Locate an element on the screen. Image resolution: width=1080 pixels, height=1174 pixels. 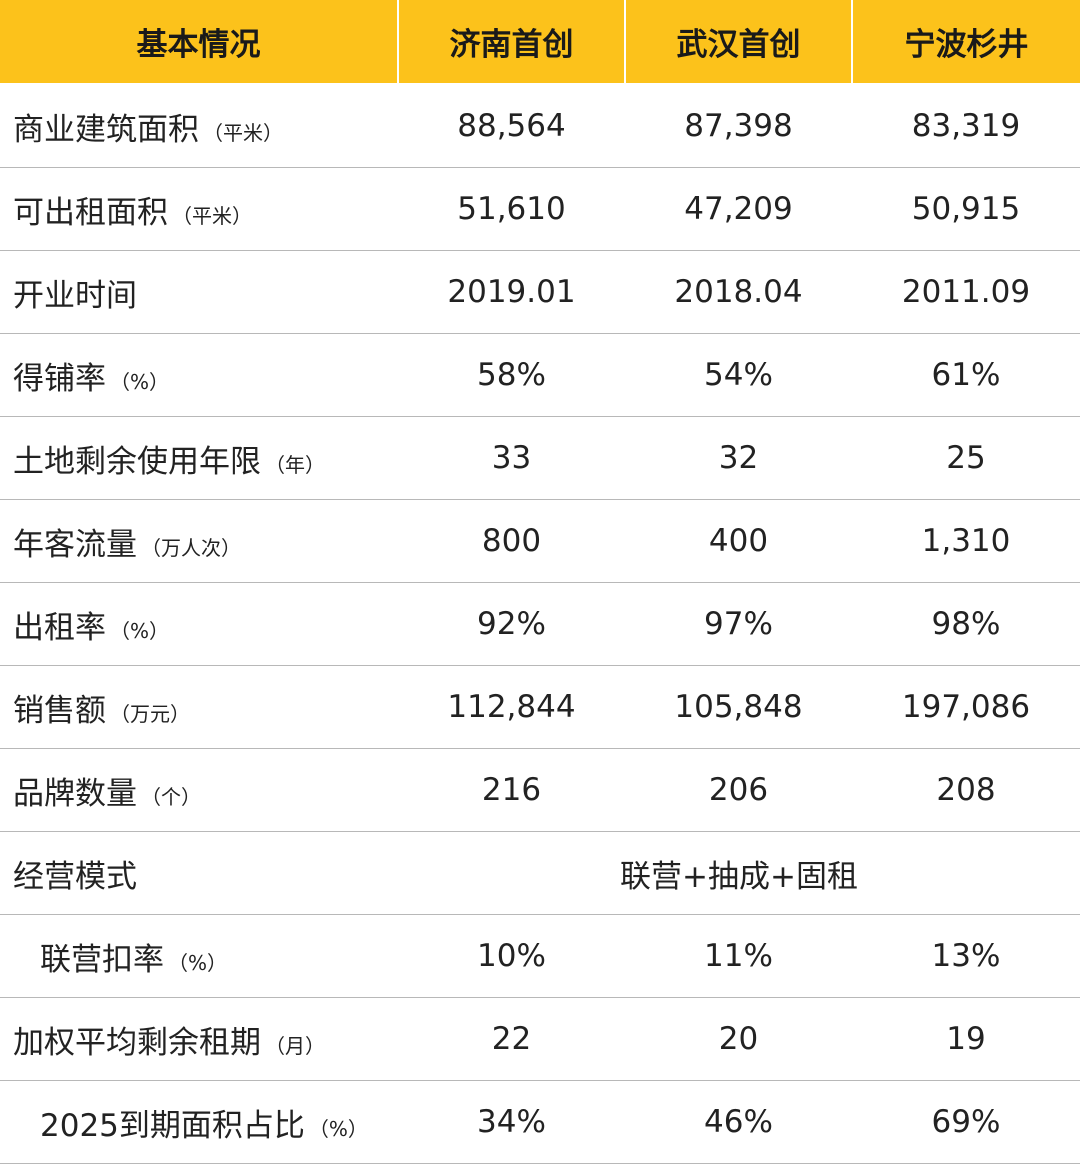
table-row: 土地剩余使用年限 （年） 33 32 25 is located at coordinates (540, 458).